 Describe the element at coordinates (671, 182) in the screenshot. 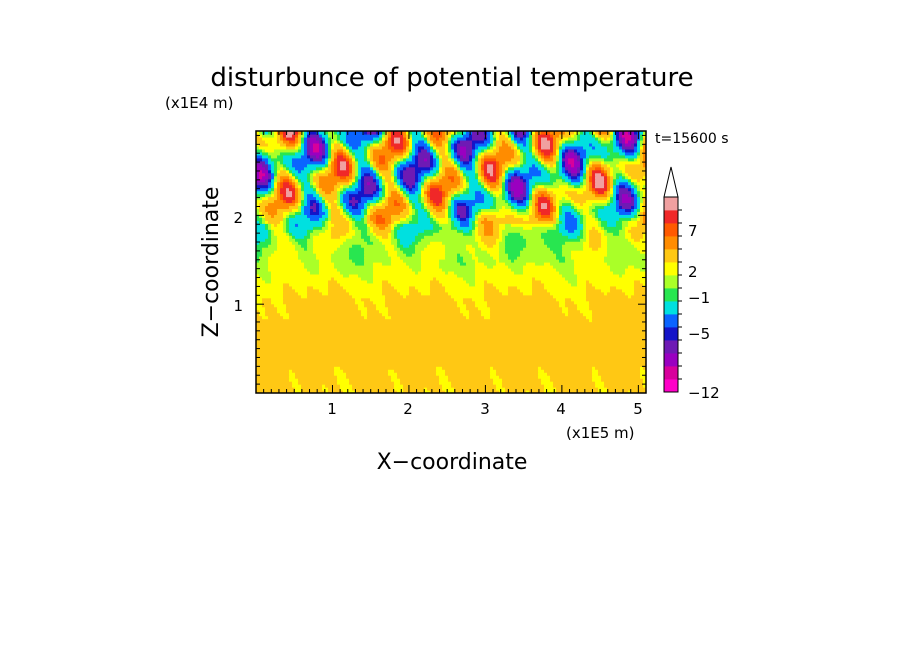

I see `colorbar-extend-arrow` at that location.